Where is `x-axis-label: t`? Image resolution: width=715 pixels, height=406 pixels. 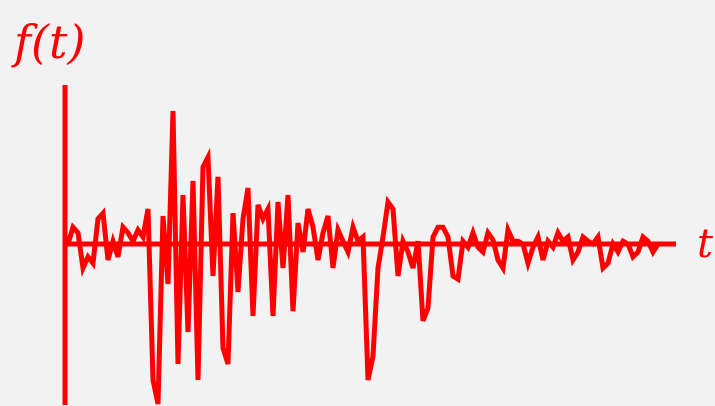
x-axis-label: t is located at coordinates (705, 244).